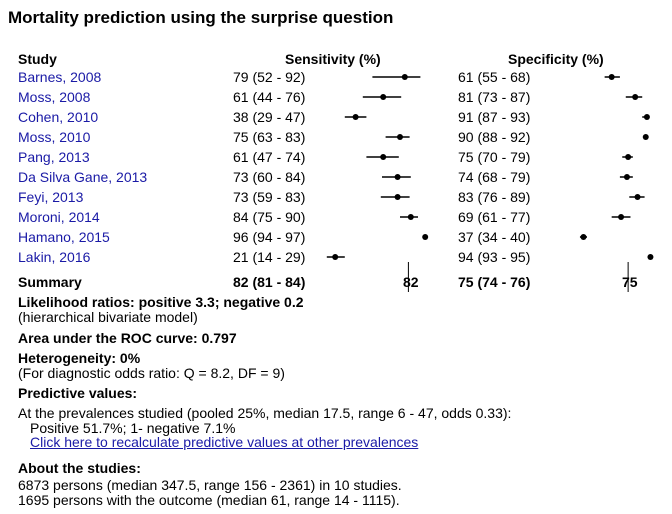 The image size is (672, 514). What do you see at coordinates (269, 257) in the screenshot?
I see `study-sensitivity: 21 (14 - 29)` at bounding box center [269, 257].